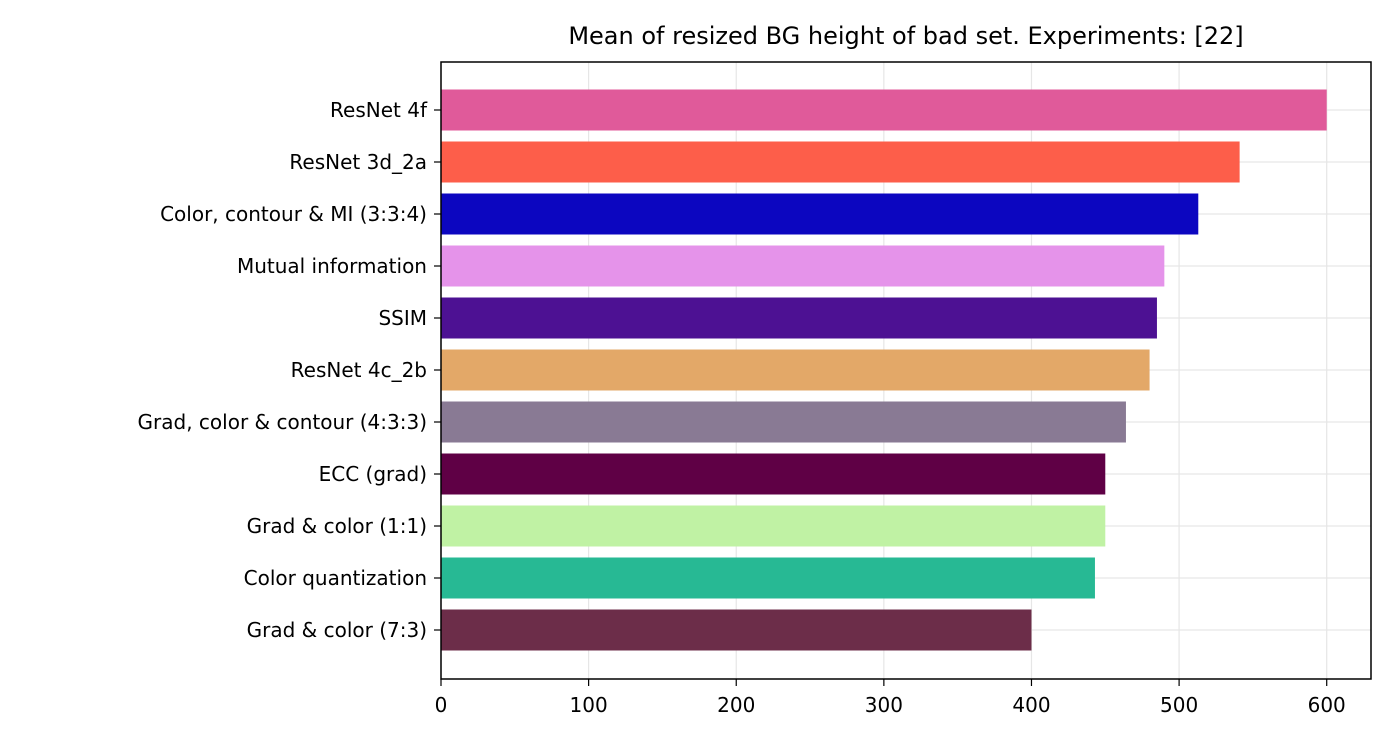 The width and height of the screenshot is (1396, 746). I want to click on y-tick-label: ResNet 4f, so click(379, 110).